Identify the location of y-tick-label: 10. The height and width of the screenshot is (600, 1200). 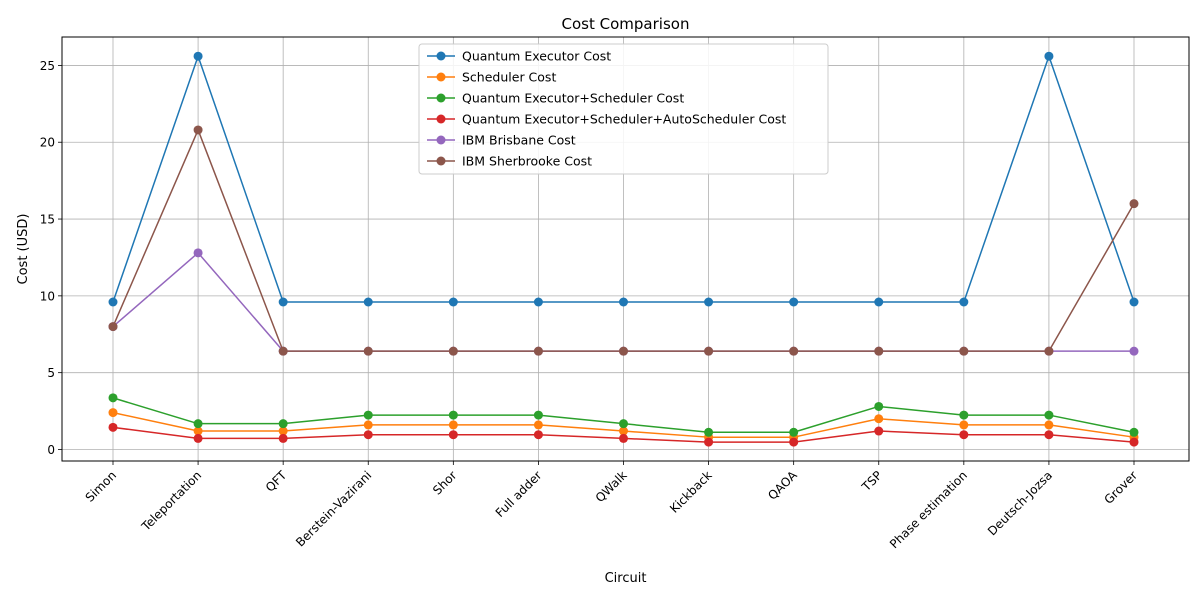
(47, 296).